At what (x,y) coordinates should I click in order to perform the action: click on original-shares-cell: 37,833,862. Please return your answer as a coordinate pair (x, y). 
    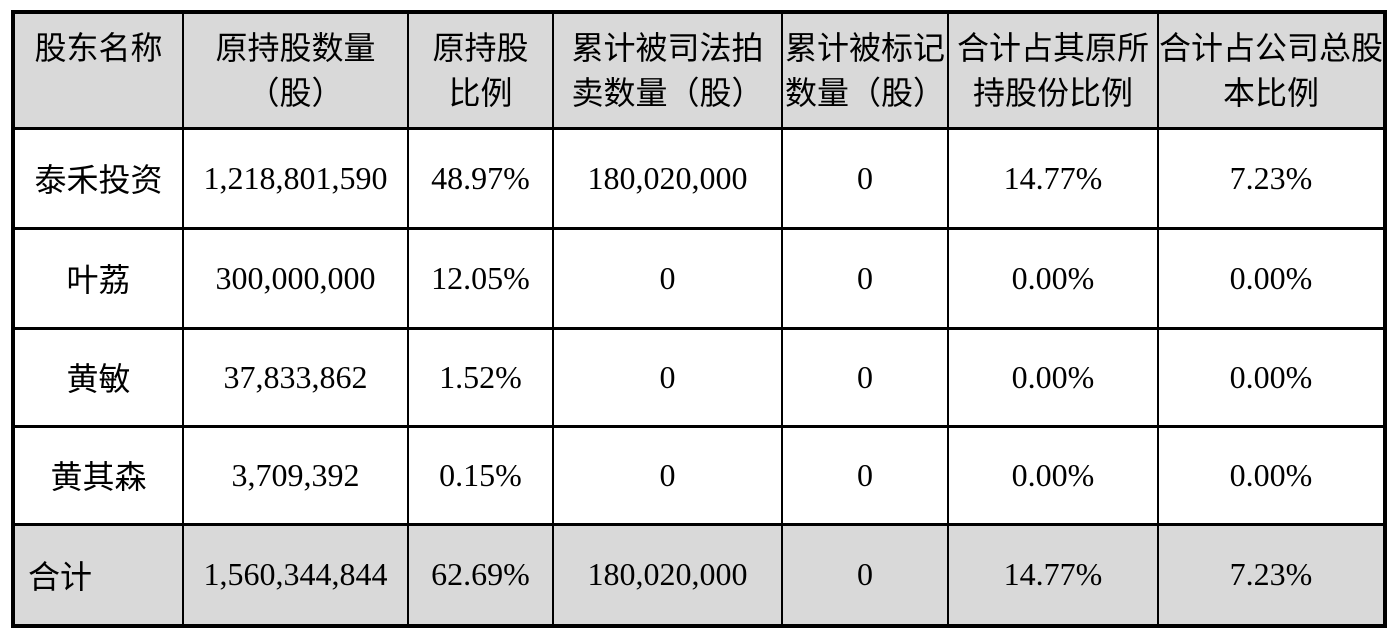
    Looking at the image, I should click on (295, 377).